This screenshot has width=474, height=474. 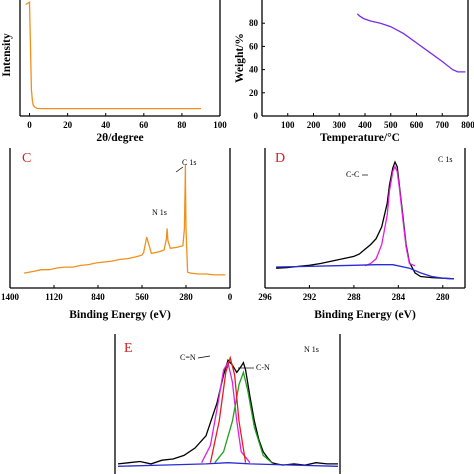 What do you see at coordinates (124, 220) in the screenshot?
I see `panel-c-line` at bounding box center [124, 220].